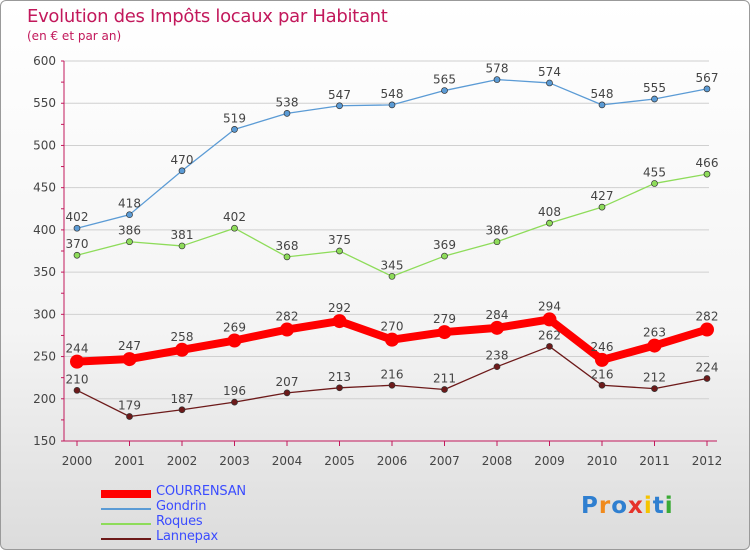 The height and width of the screenshot is (550, 750). I want to click on data-label-gondrin-2007: 565, so click(444, 80).